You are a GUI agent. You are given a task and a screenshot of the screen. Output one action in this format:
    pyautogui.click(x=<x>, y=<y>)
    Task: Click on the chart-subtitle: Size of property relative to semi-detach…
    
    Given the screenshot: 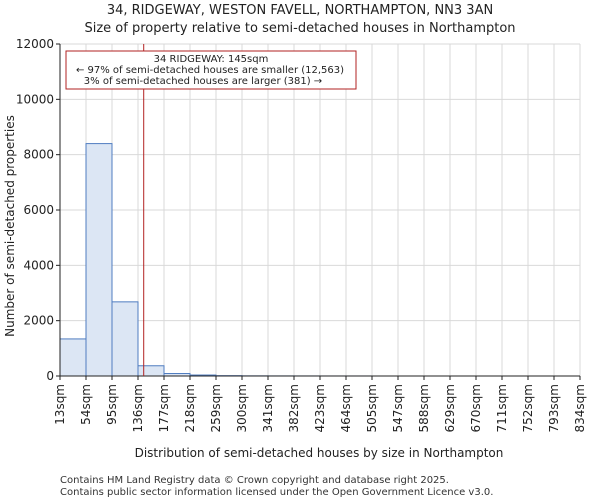 What is the action you would take?
    pyautogui.click(x=299, y=28)
    